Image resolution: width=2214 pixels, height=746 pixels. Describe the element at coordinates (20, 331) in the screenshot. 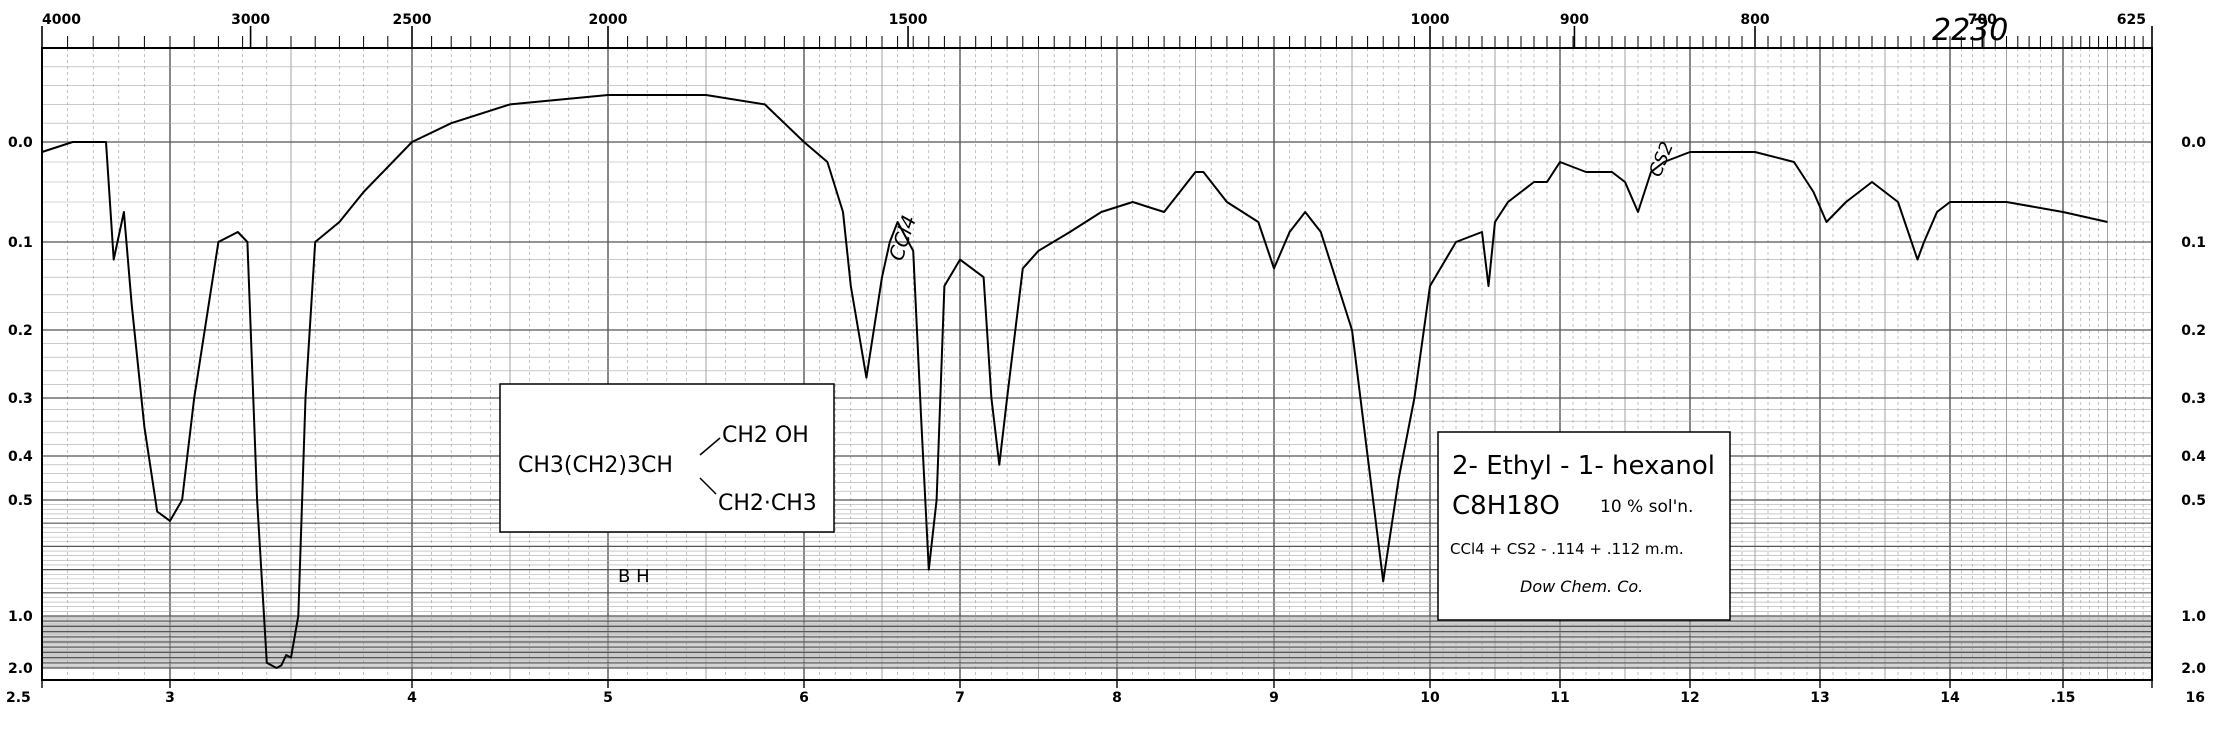

I see `absorbance-tick-label-left: 0.2` at that location.